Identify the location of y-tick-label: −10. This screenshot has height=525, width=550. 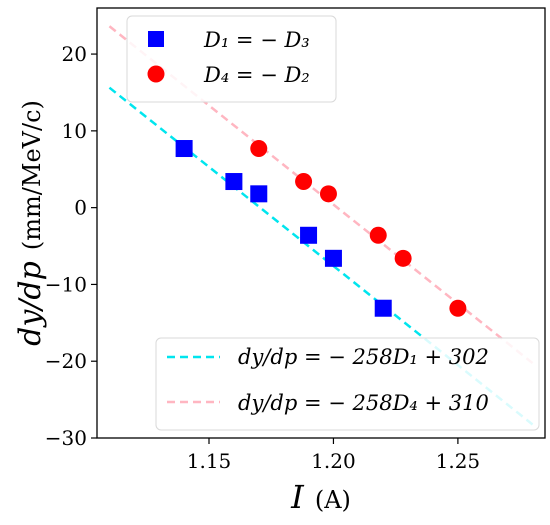
(66, 284).